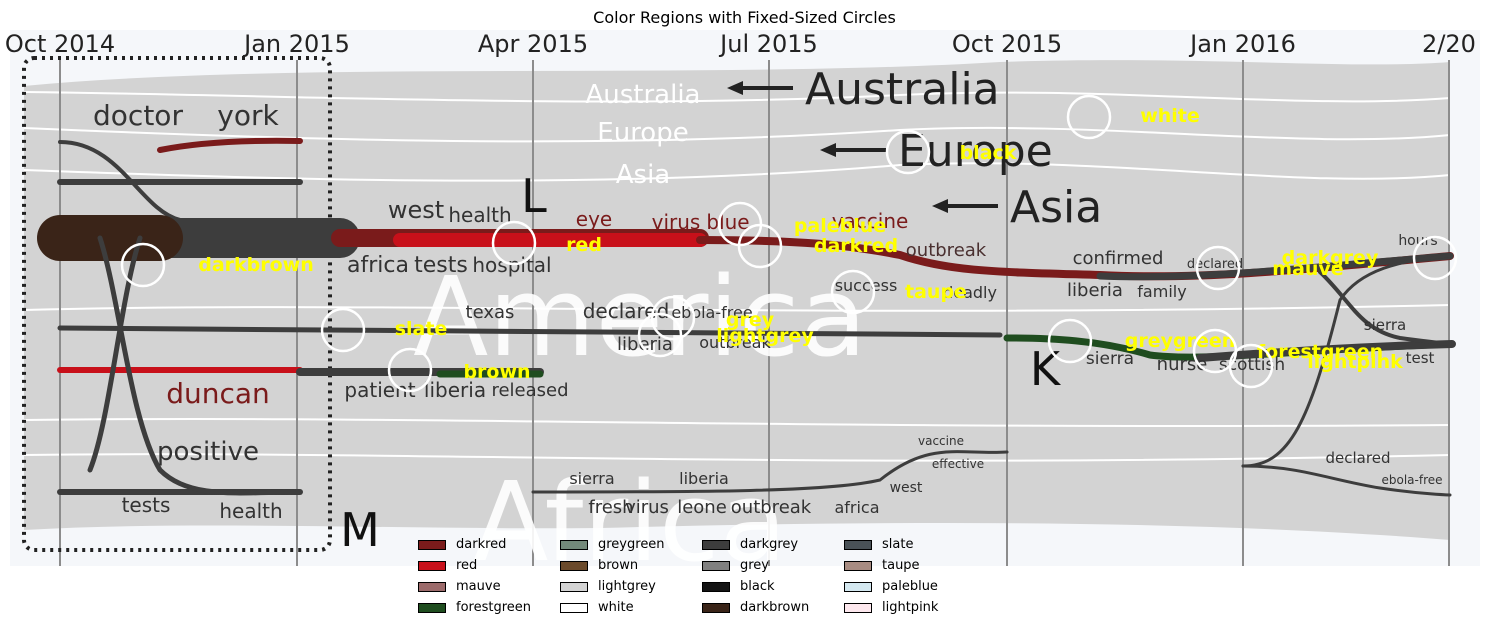 The height and width of the screenshot is (633, 1489). Describe the element at coordinates (60, 44) in the screenshot. I see `time-axis-label: Oct 2014` at that location.